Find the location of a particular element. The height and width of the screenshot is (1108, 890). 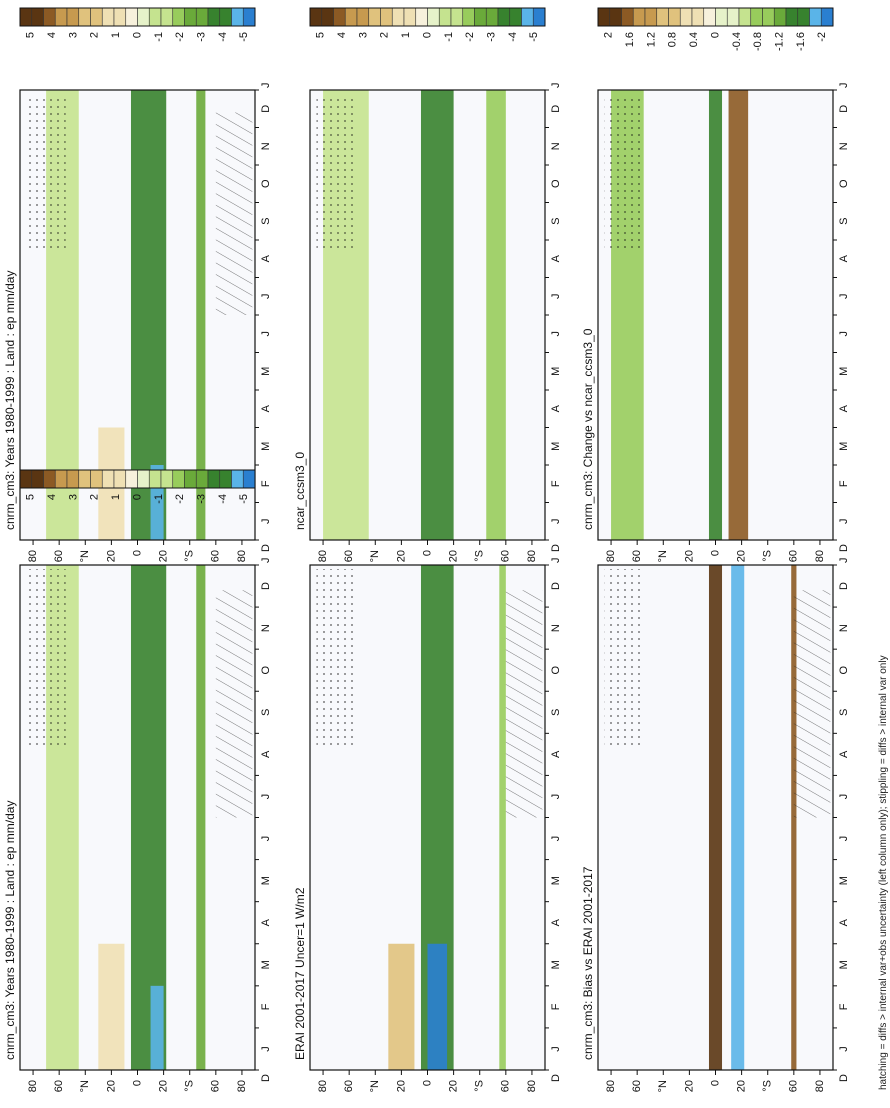

colorbar-label: 5 is located at coordinates (31, 497).